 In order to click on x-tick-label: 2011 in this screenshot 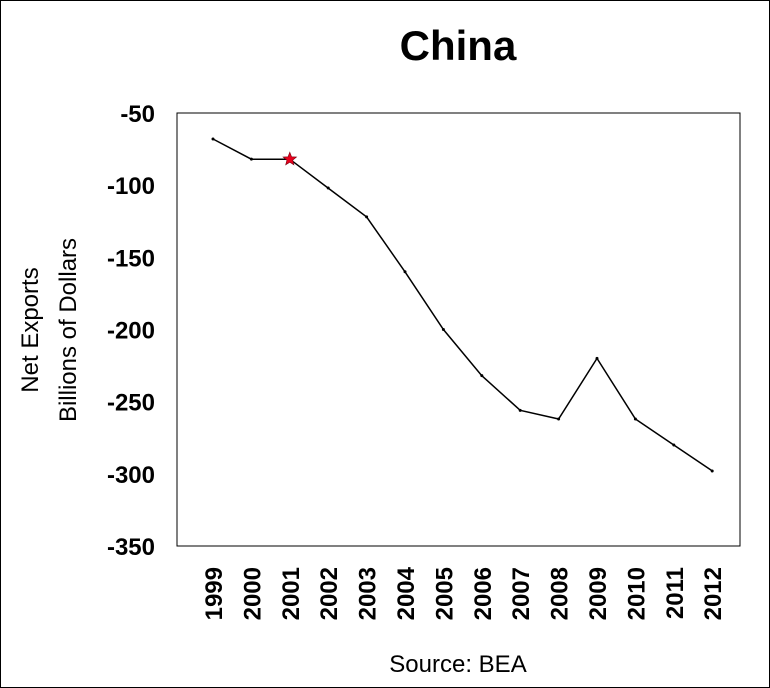, I will do `click(675, 593)`.